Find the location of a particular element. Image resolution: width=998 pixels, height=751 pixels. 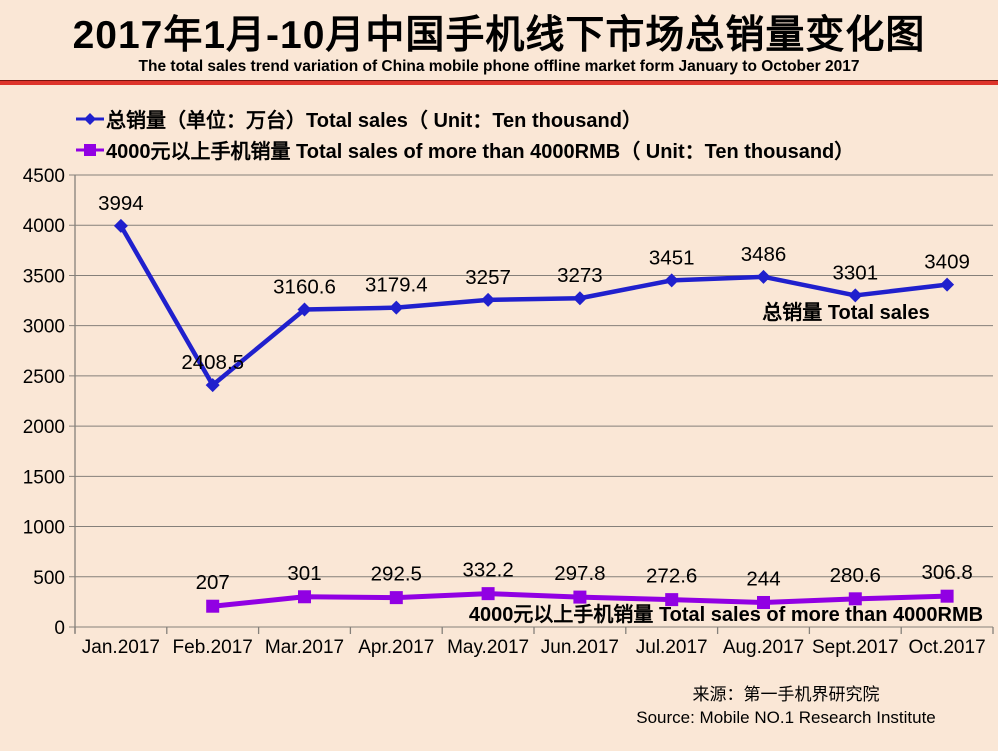

data-label: 207 is located at coordinates (213, 582).